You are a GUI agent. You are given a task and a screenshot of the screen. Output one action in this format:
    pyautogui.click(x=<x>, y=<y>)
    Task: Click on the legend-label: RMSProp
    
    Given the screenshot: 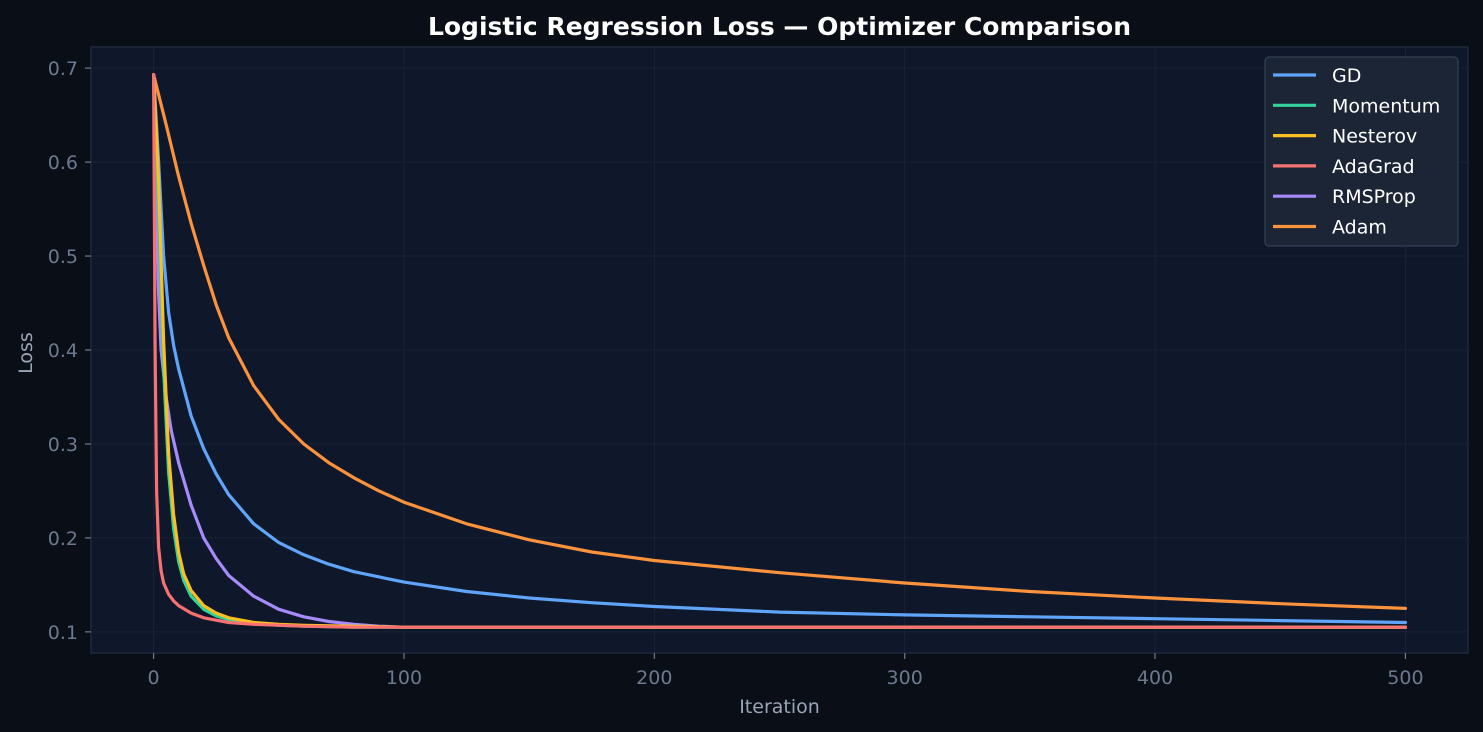 What is the action you would take?
    pyautogui.click(x=1374, y=197)
    